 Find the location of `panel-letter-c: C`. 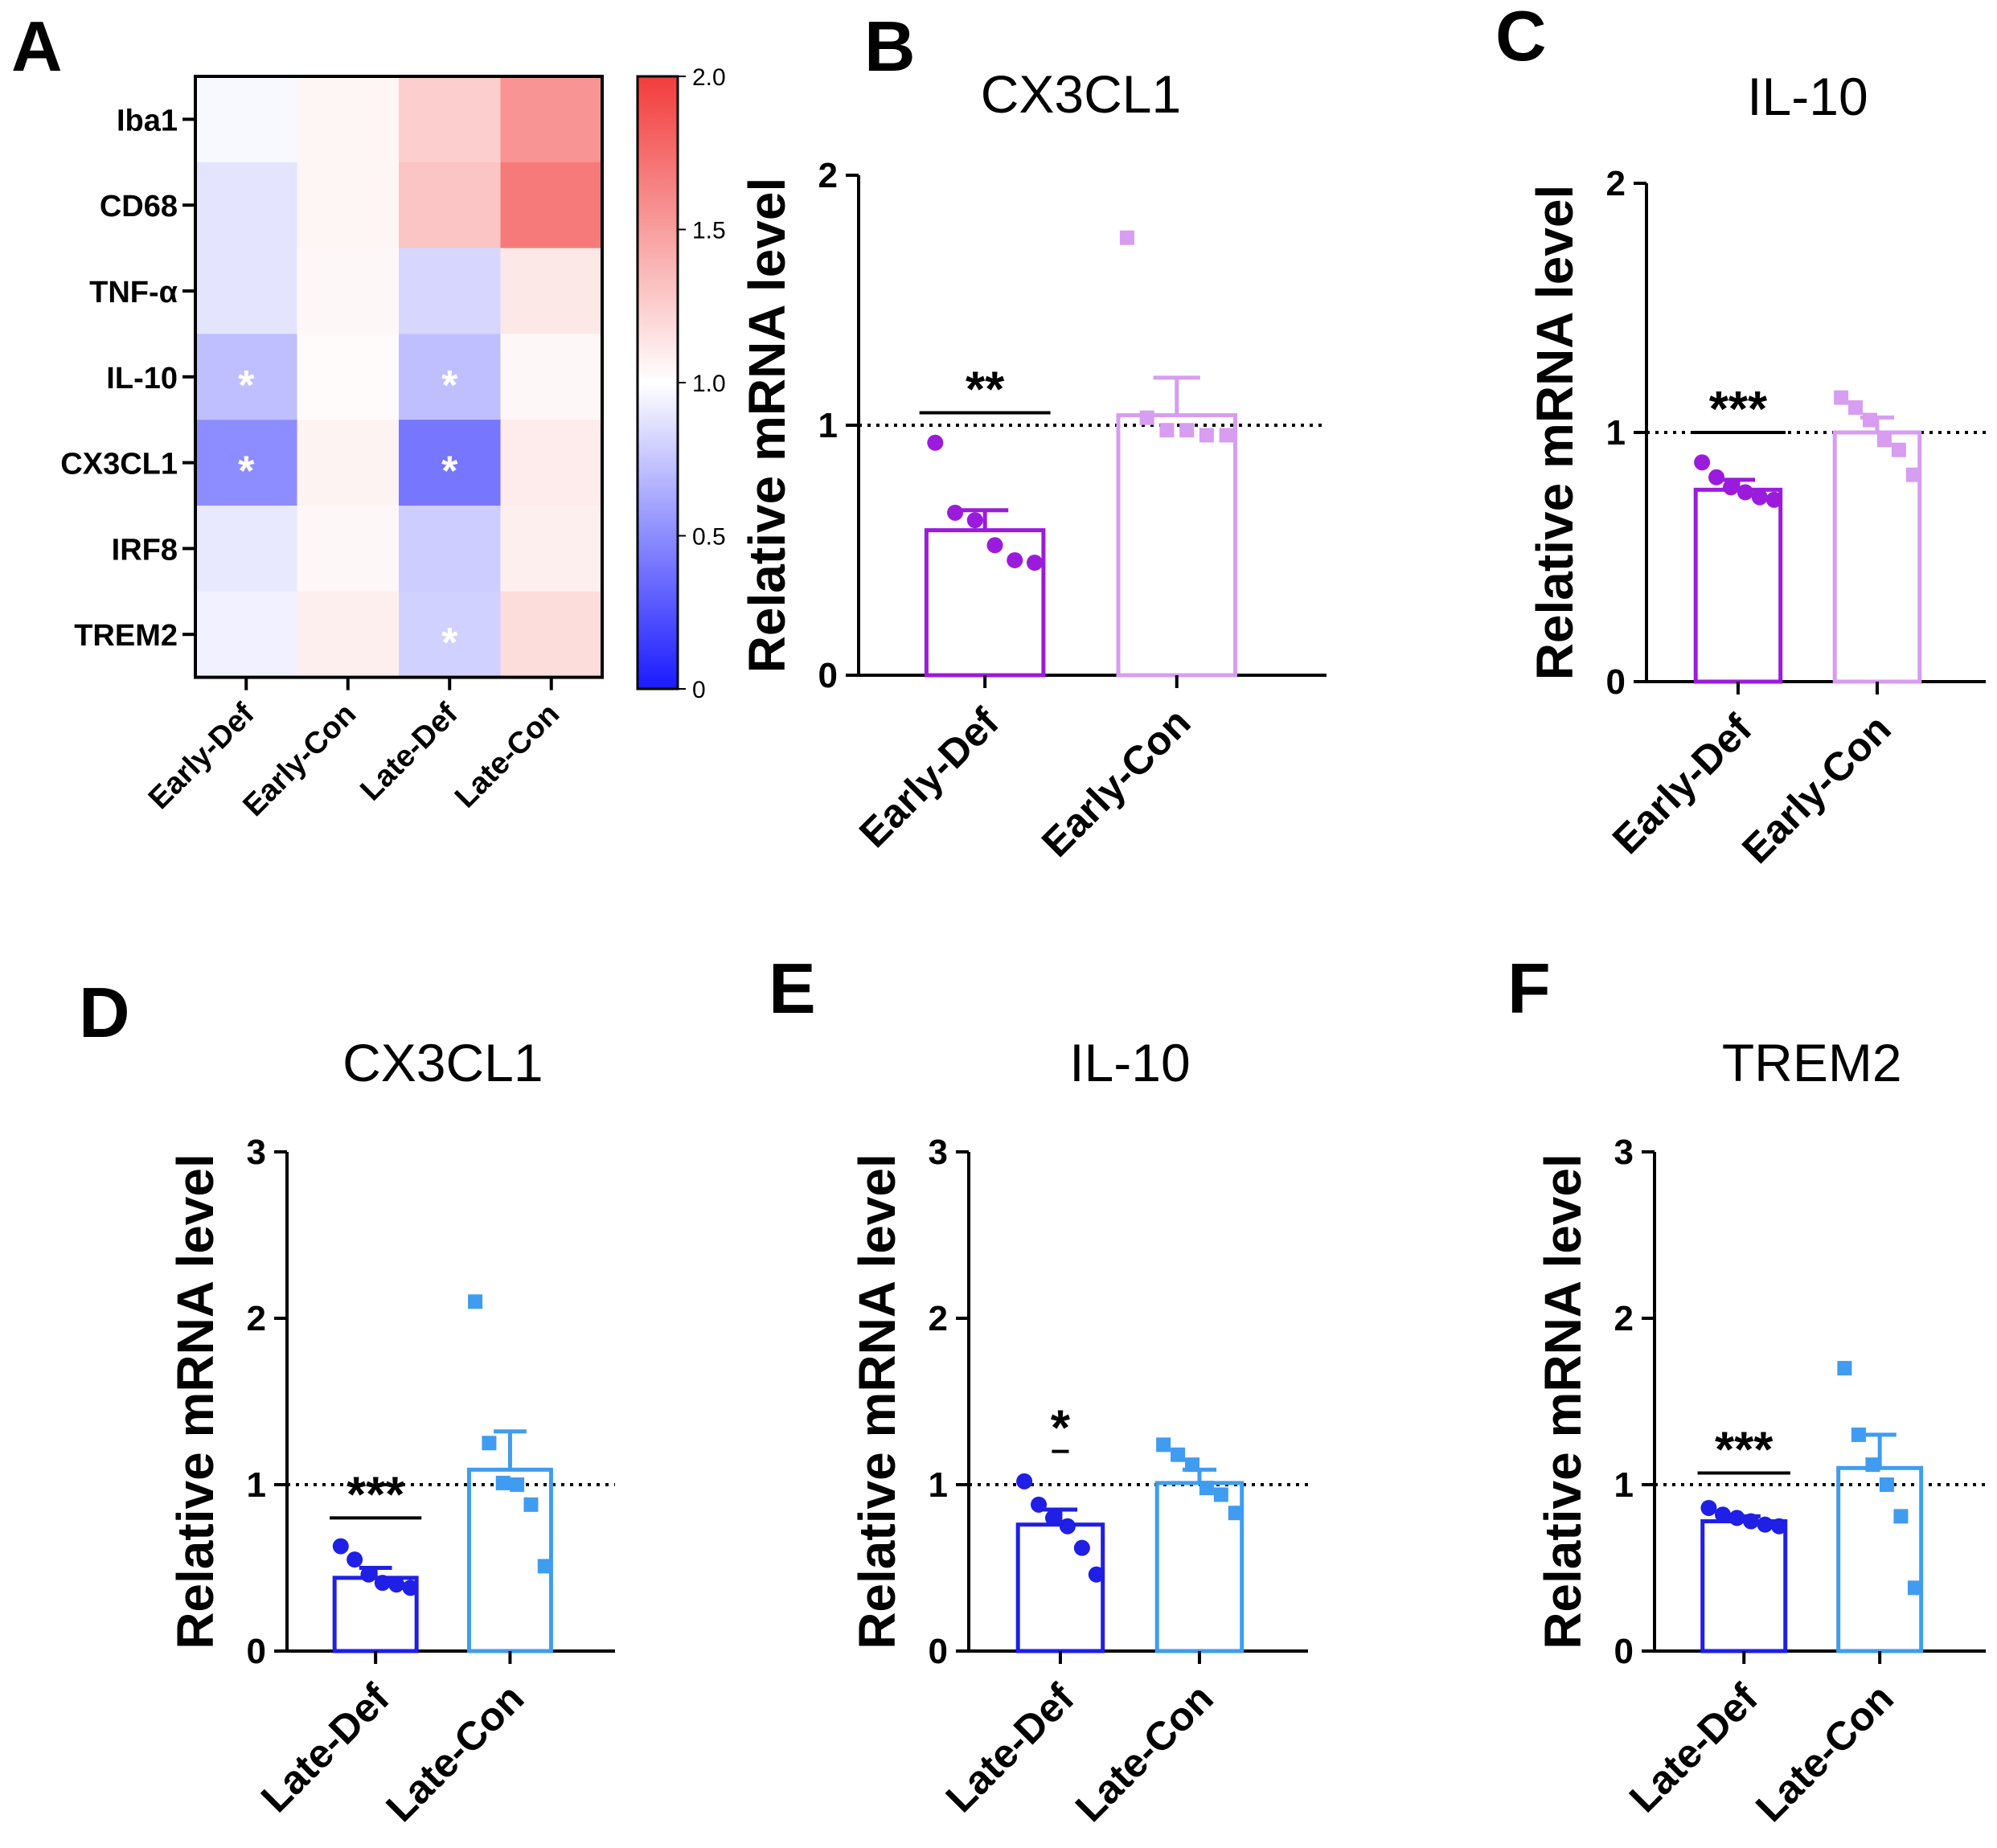

panel-letter-c: C is located at coordinates (1521, 38).